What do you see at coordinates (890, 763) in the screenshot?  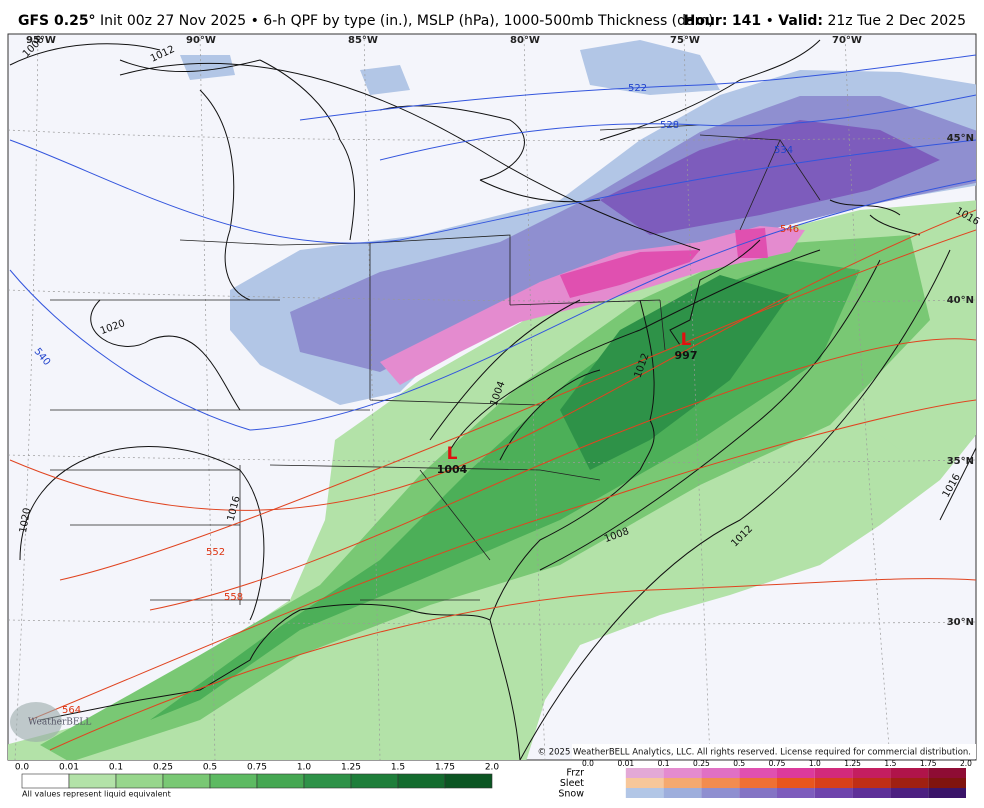 I see `type-scale-label: 1.5` at bounding box center [890, 763].